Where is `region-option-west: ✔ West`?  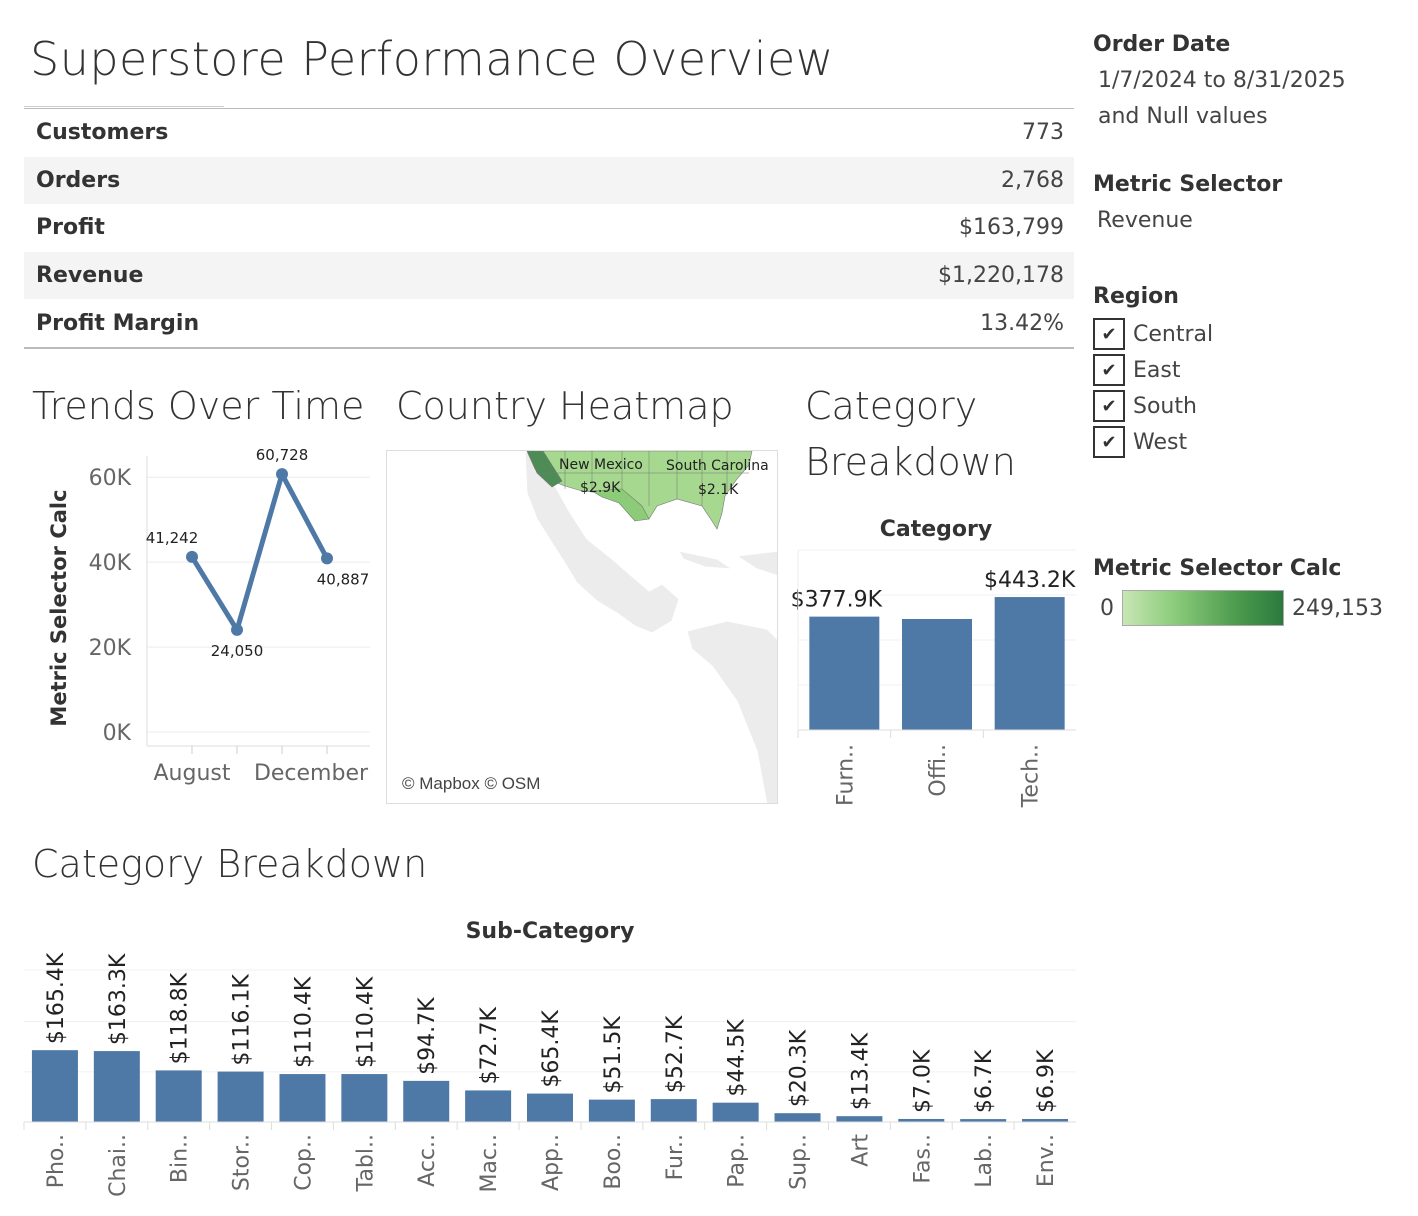
region-option-west: ✔ West is located at coordinates (1153, 442).